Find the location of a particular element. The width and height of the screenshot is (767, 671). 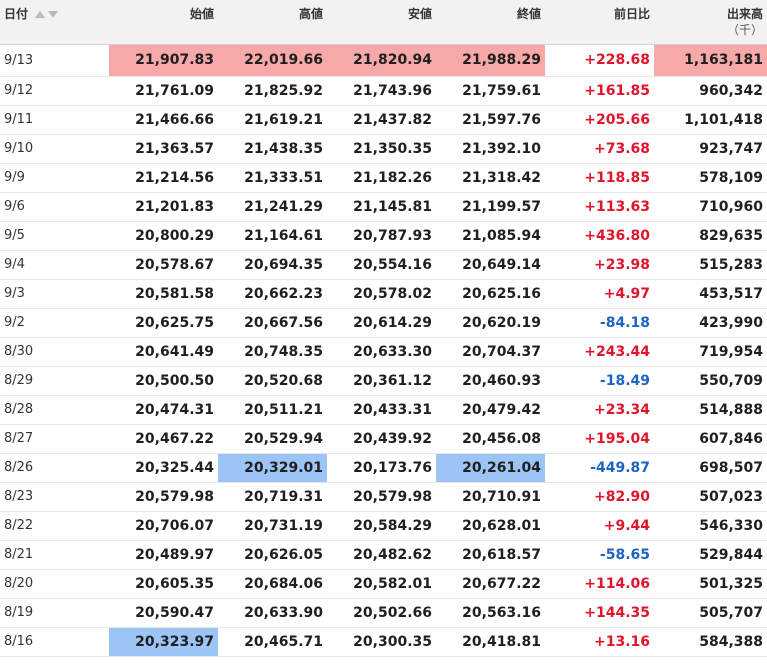

cell-date: 8/23 is located at coordinates (54, 497).